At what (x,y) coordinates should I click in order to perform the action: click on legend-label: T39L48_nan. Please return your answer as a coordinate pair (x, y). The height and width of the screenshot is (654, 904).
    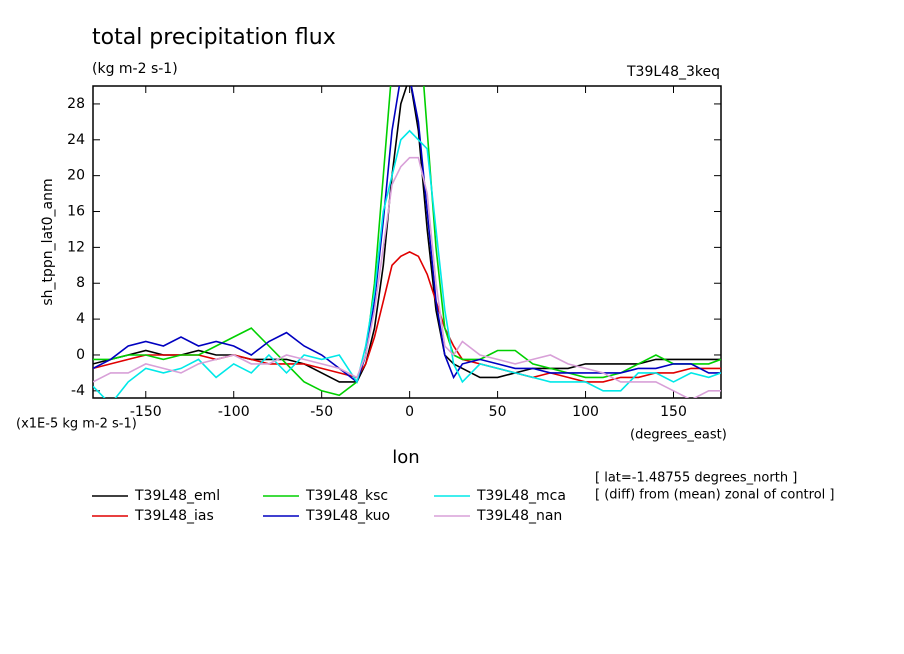
    Looking at the image, I should click on (519, 516).